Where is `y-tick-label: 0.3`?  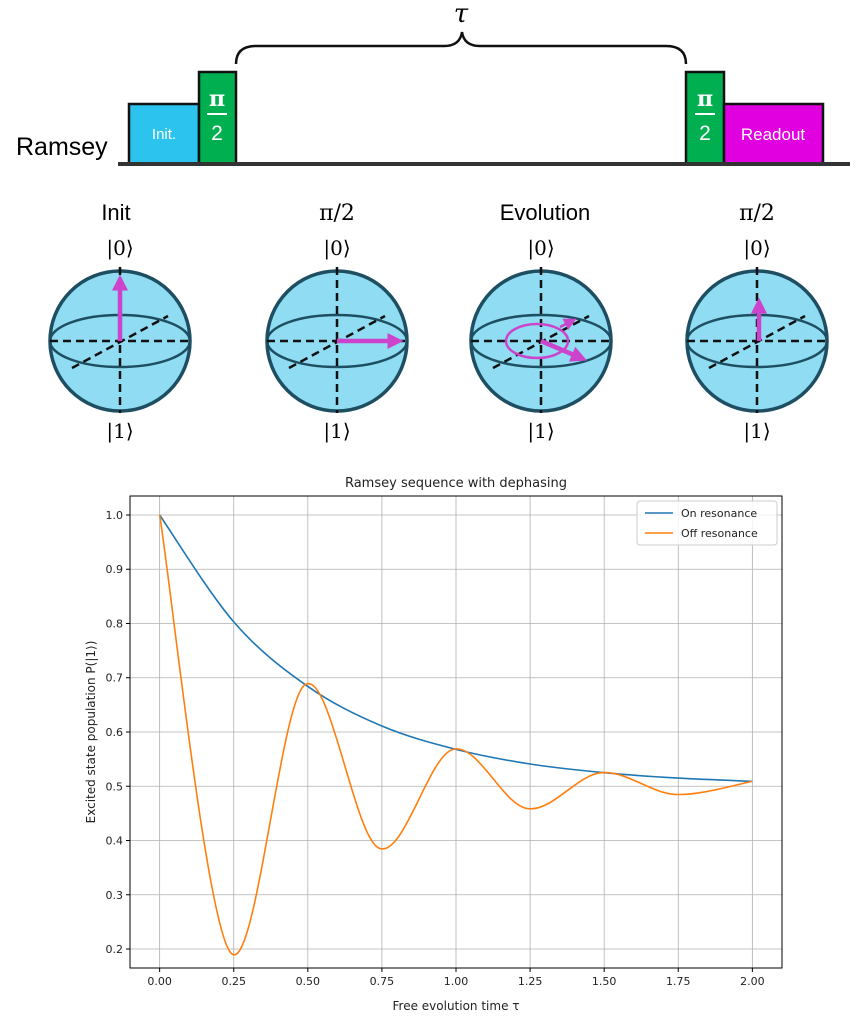
y-tick-label: 0.3 is located at coordinates (115, 895).